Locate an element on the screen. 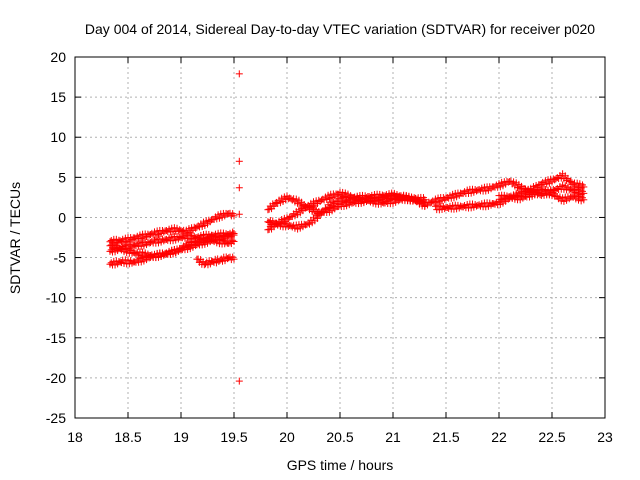 This screenshot has width=640, height=480. x-tick-label: 22 is located at coordinates (499, 437).